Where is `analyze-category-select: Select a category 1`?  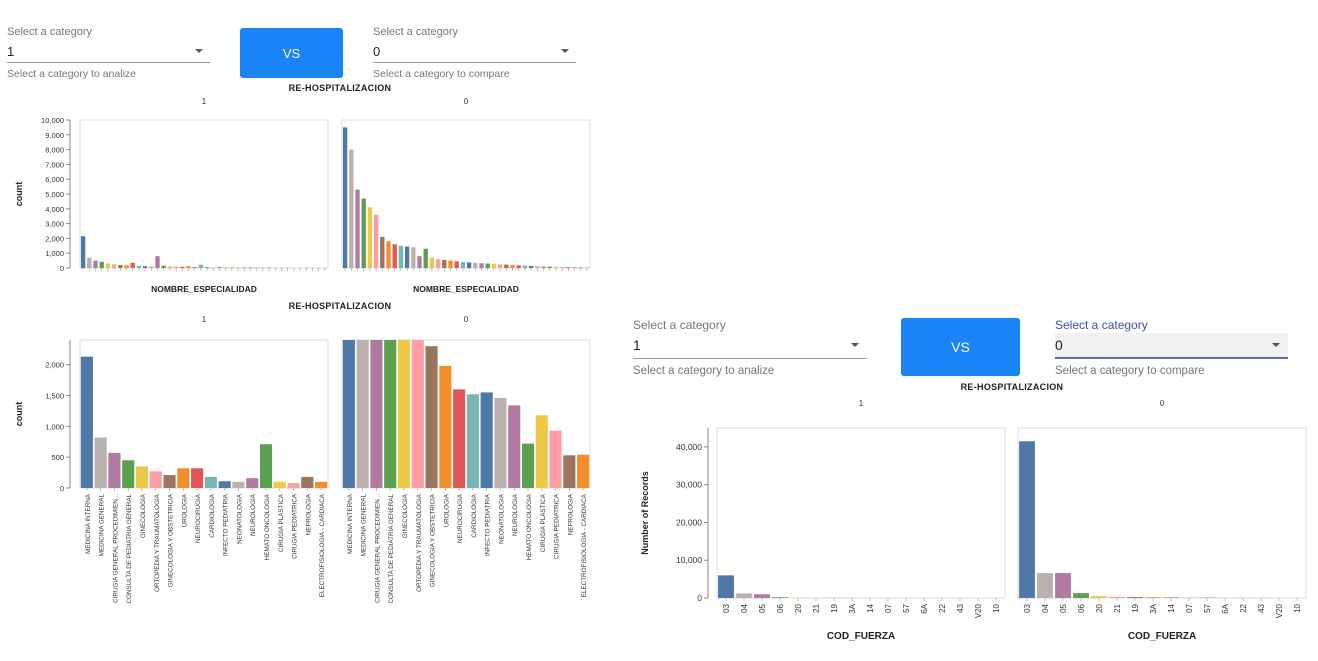 analyze-category-select: Select a category 1 is located at coordinates (750, 339).